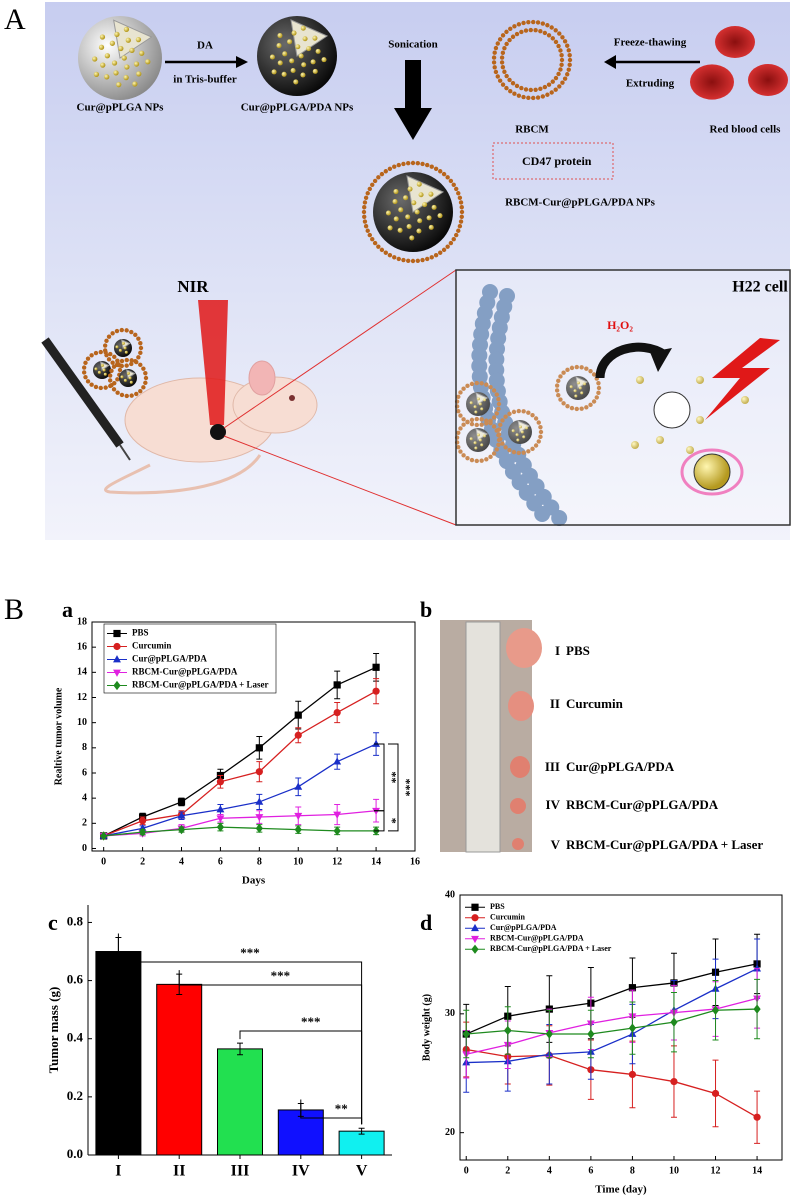 This screenshot has height=1197, width=796. Describe the element at coordinates (555, 703) in the screenshot. I see `group-numeral: II` at that location.